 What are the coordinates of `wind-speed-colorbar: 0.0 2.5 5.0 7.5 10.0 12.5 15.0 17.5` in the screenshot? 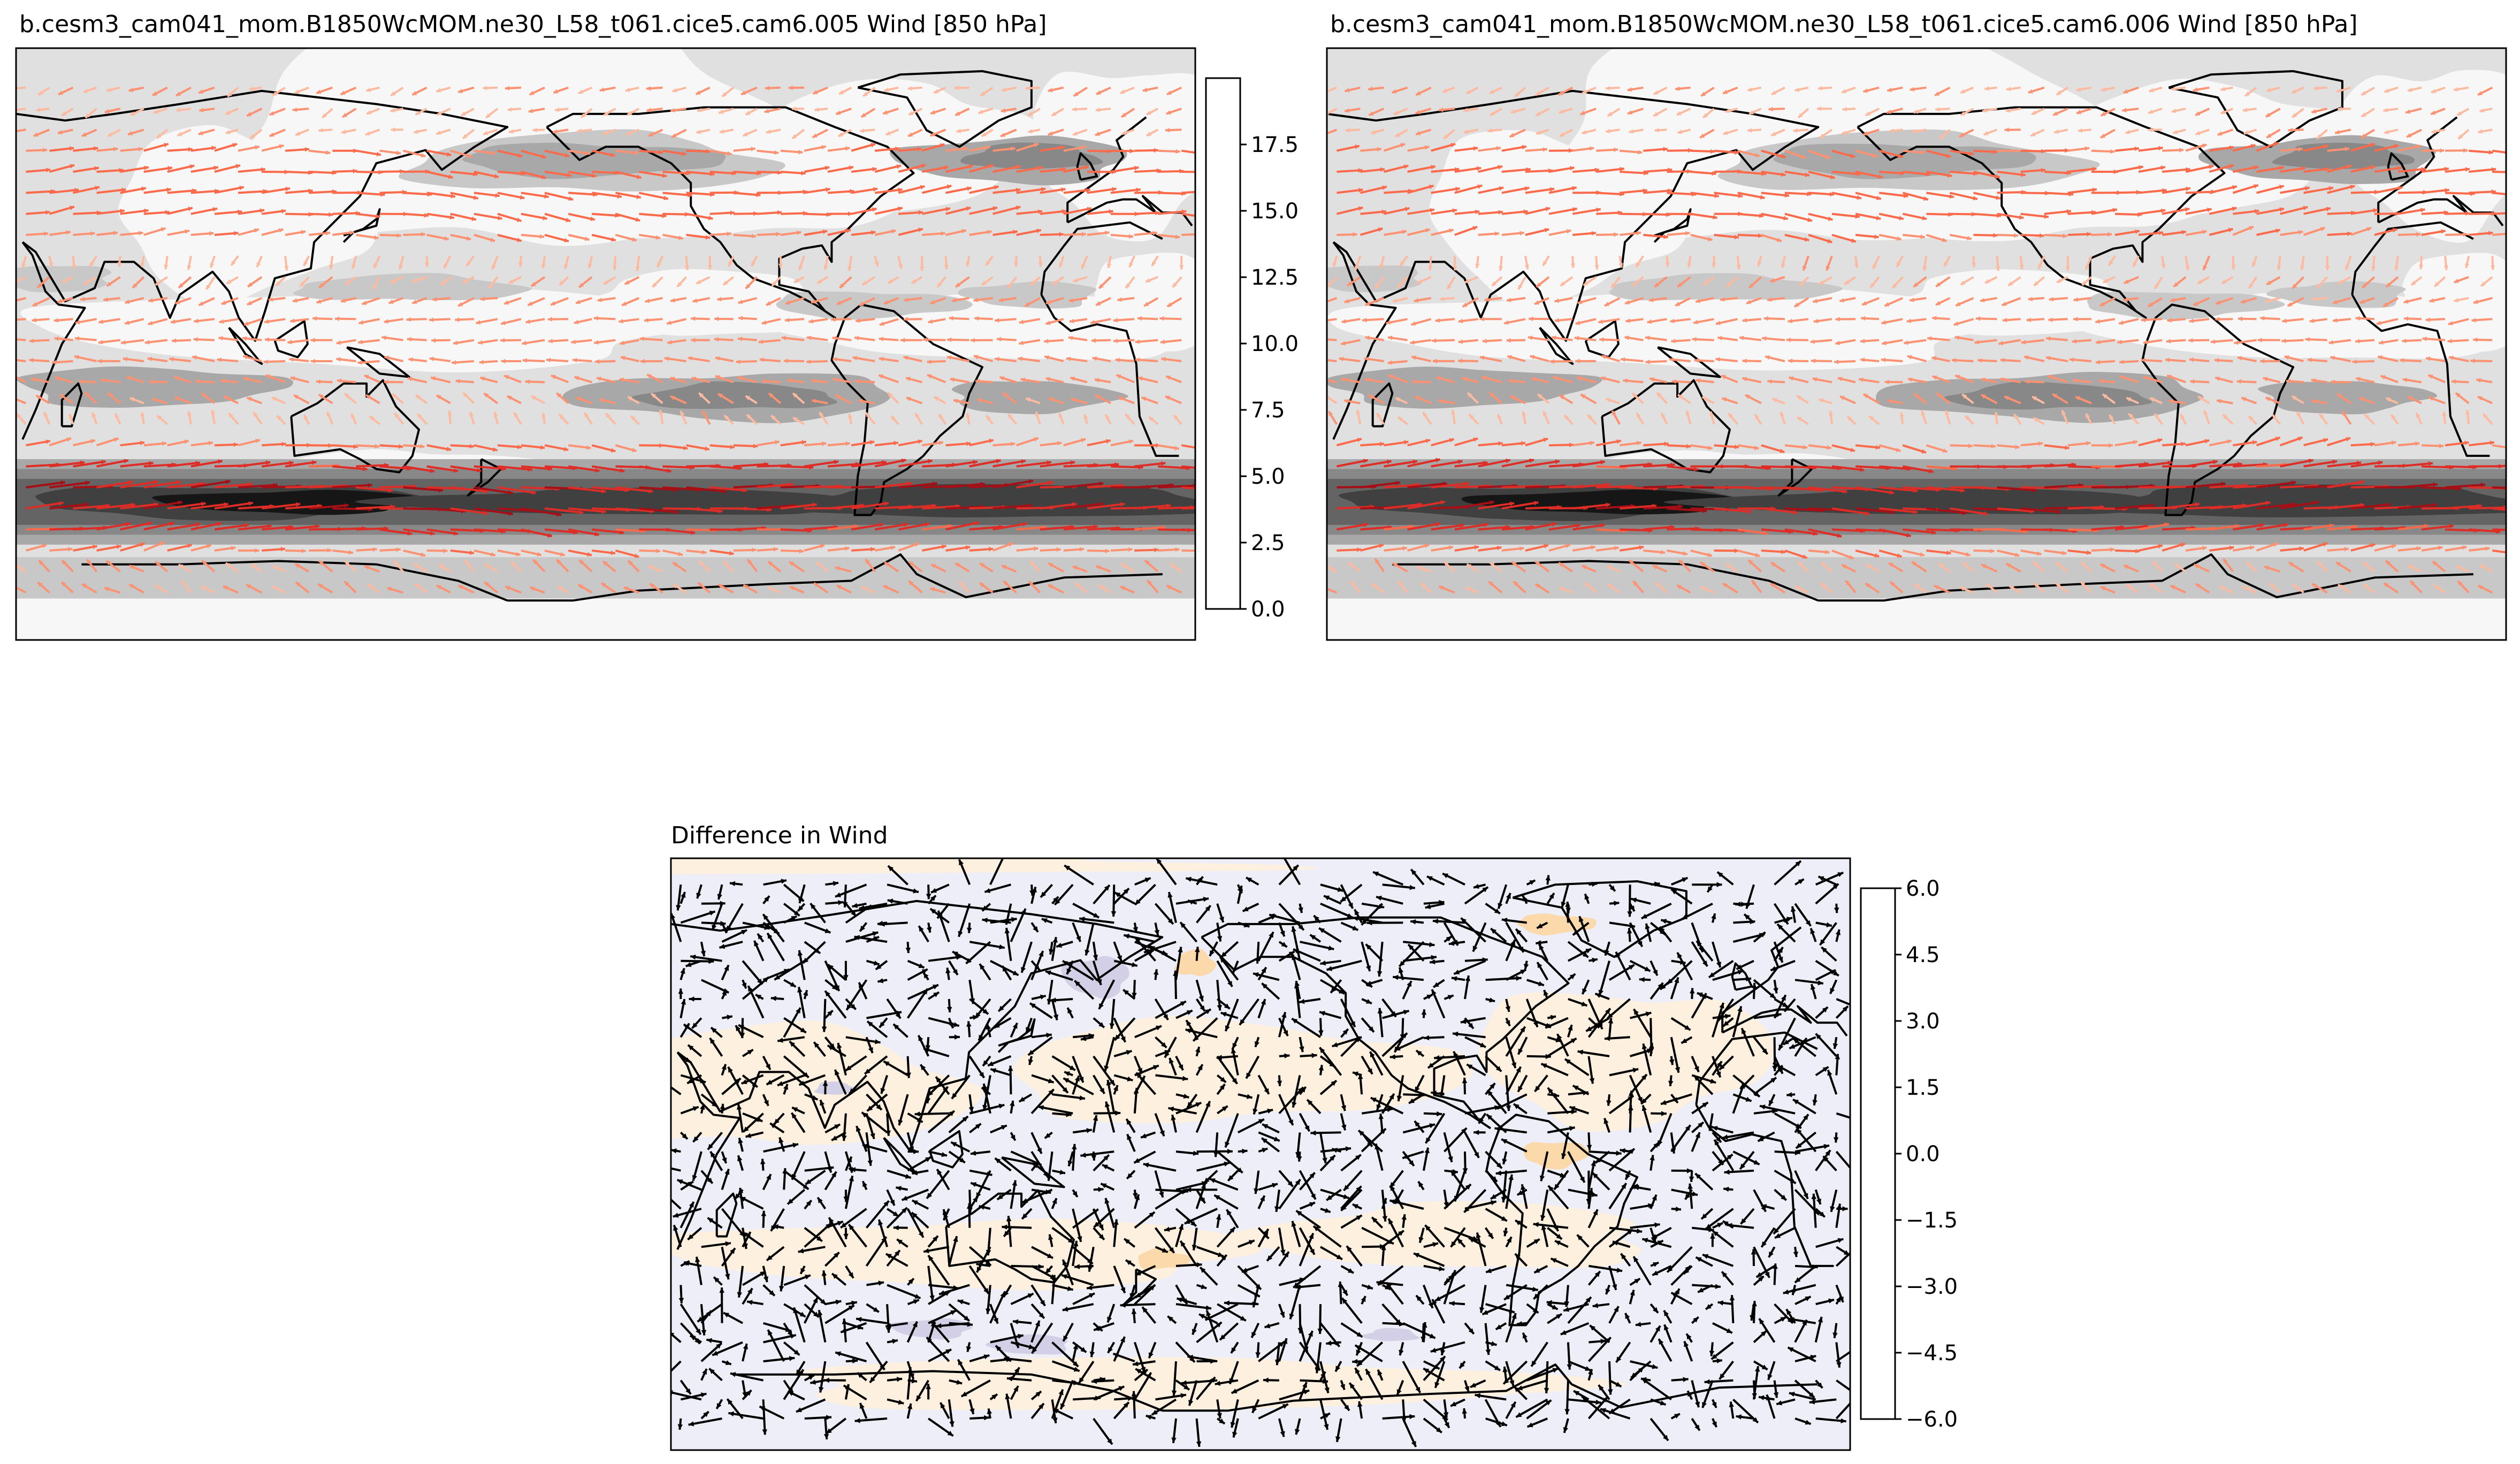 It's located at (1252, 349).